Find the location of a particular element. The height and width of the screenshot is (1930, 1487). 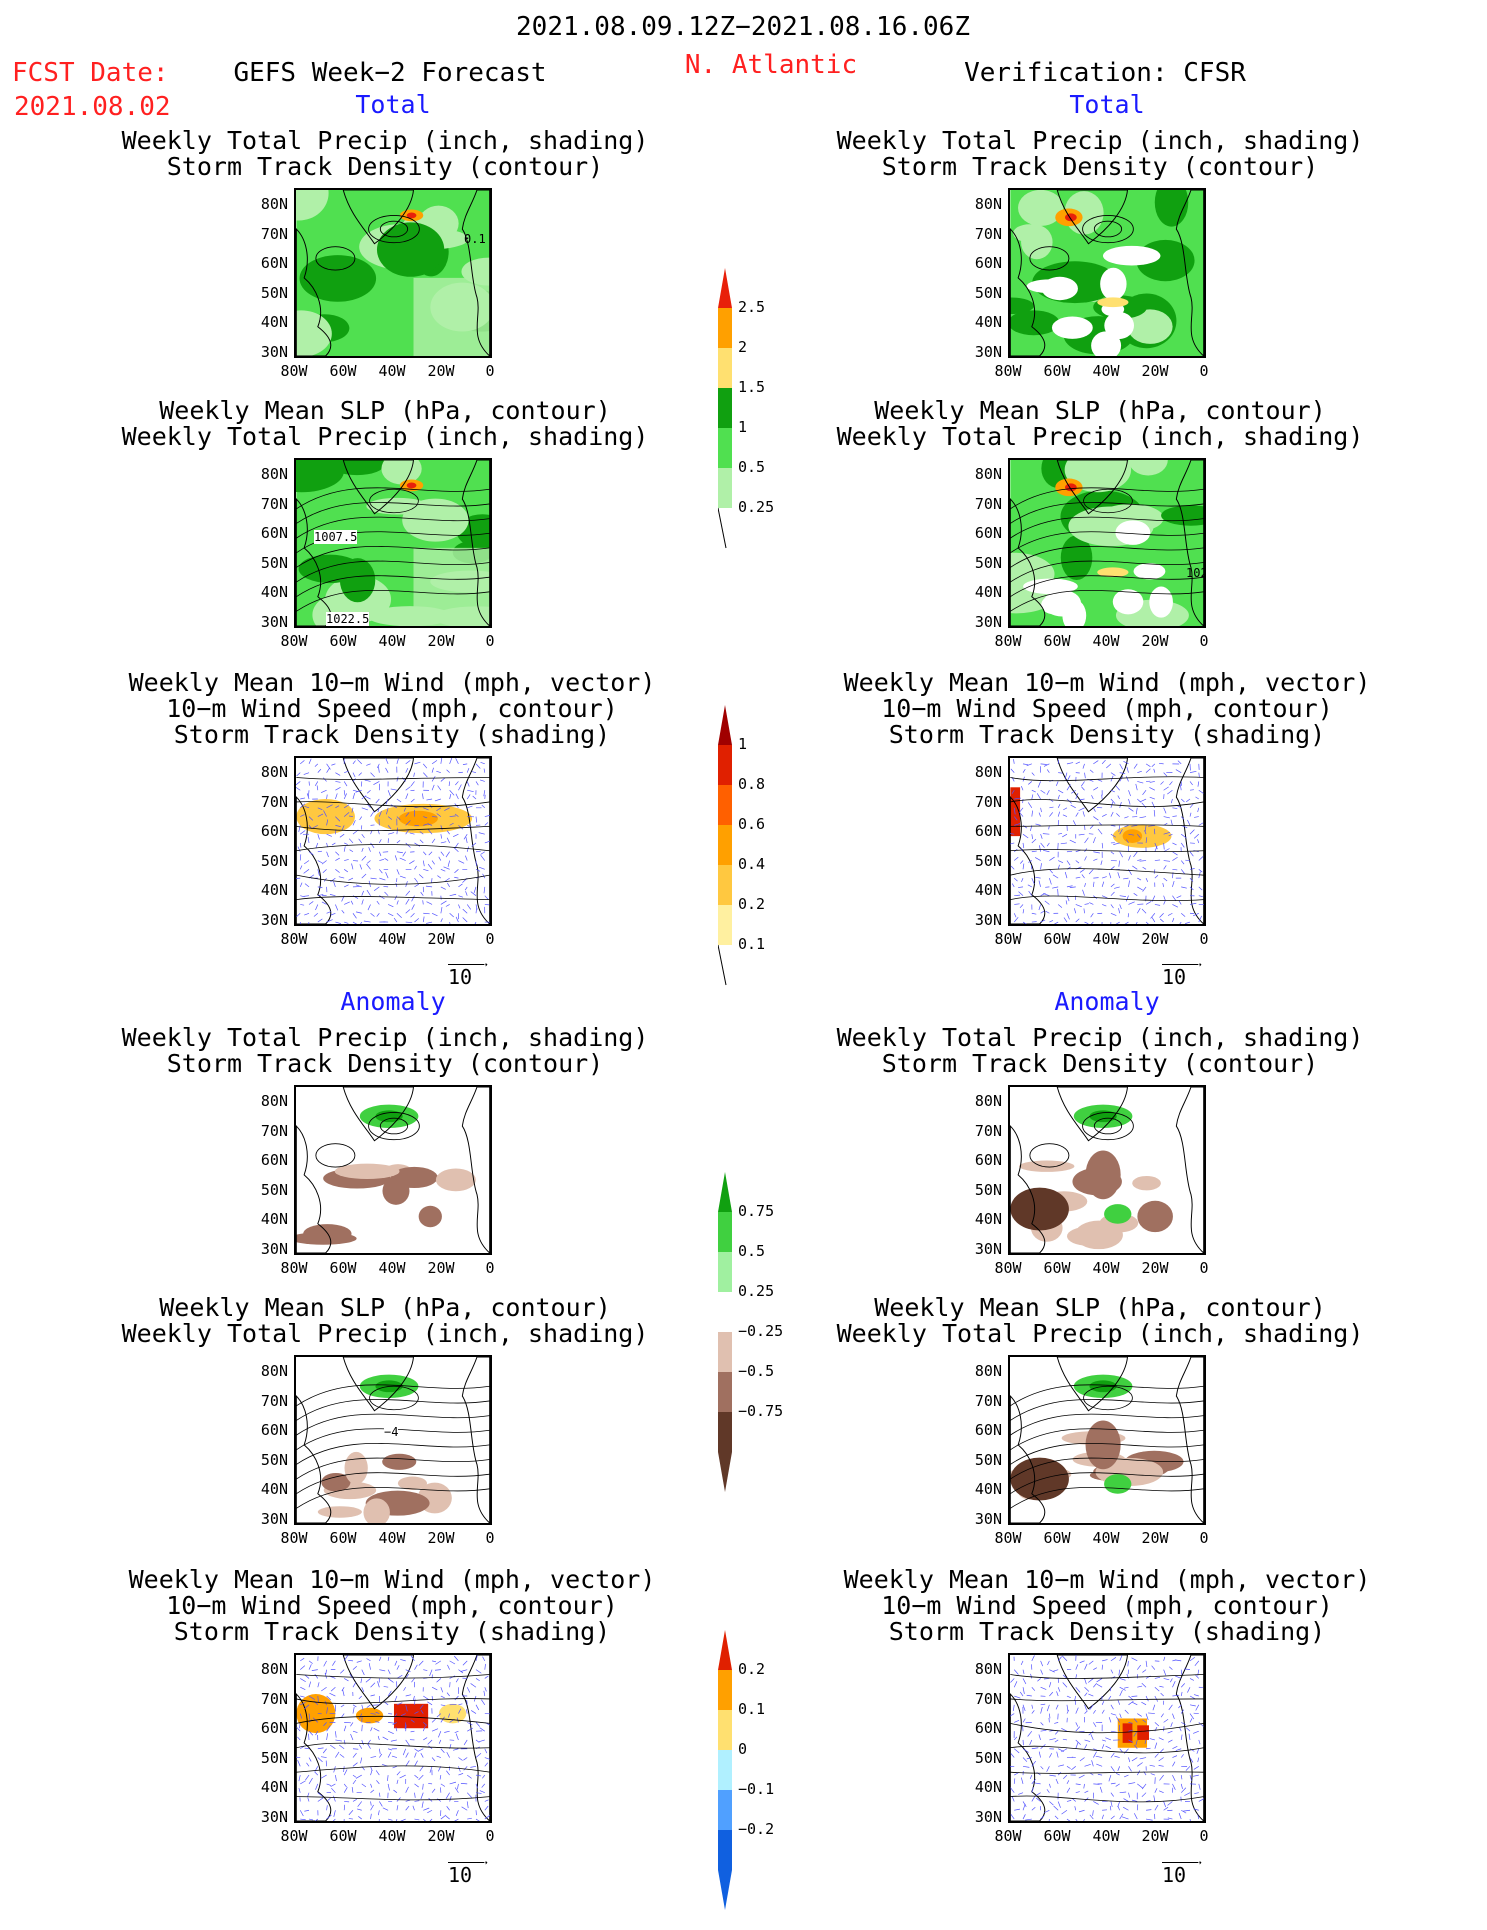

verification-total-label: Total is located at coordinates (1106, 104).